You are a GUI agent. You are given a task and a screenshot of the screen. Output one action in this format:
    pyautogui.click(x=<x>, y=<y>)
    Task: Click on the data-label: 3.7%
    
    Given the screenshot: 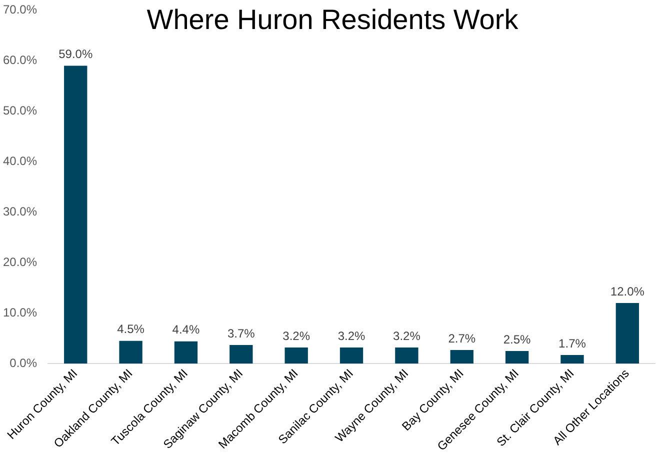 What is the action you would take?
    pyautogui.click(x=241, y=333)
    